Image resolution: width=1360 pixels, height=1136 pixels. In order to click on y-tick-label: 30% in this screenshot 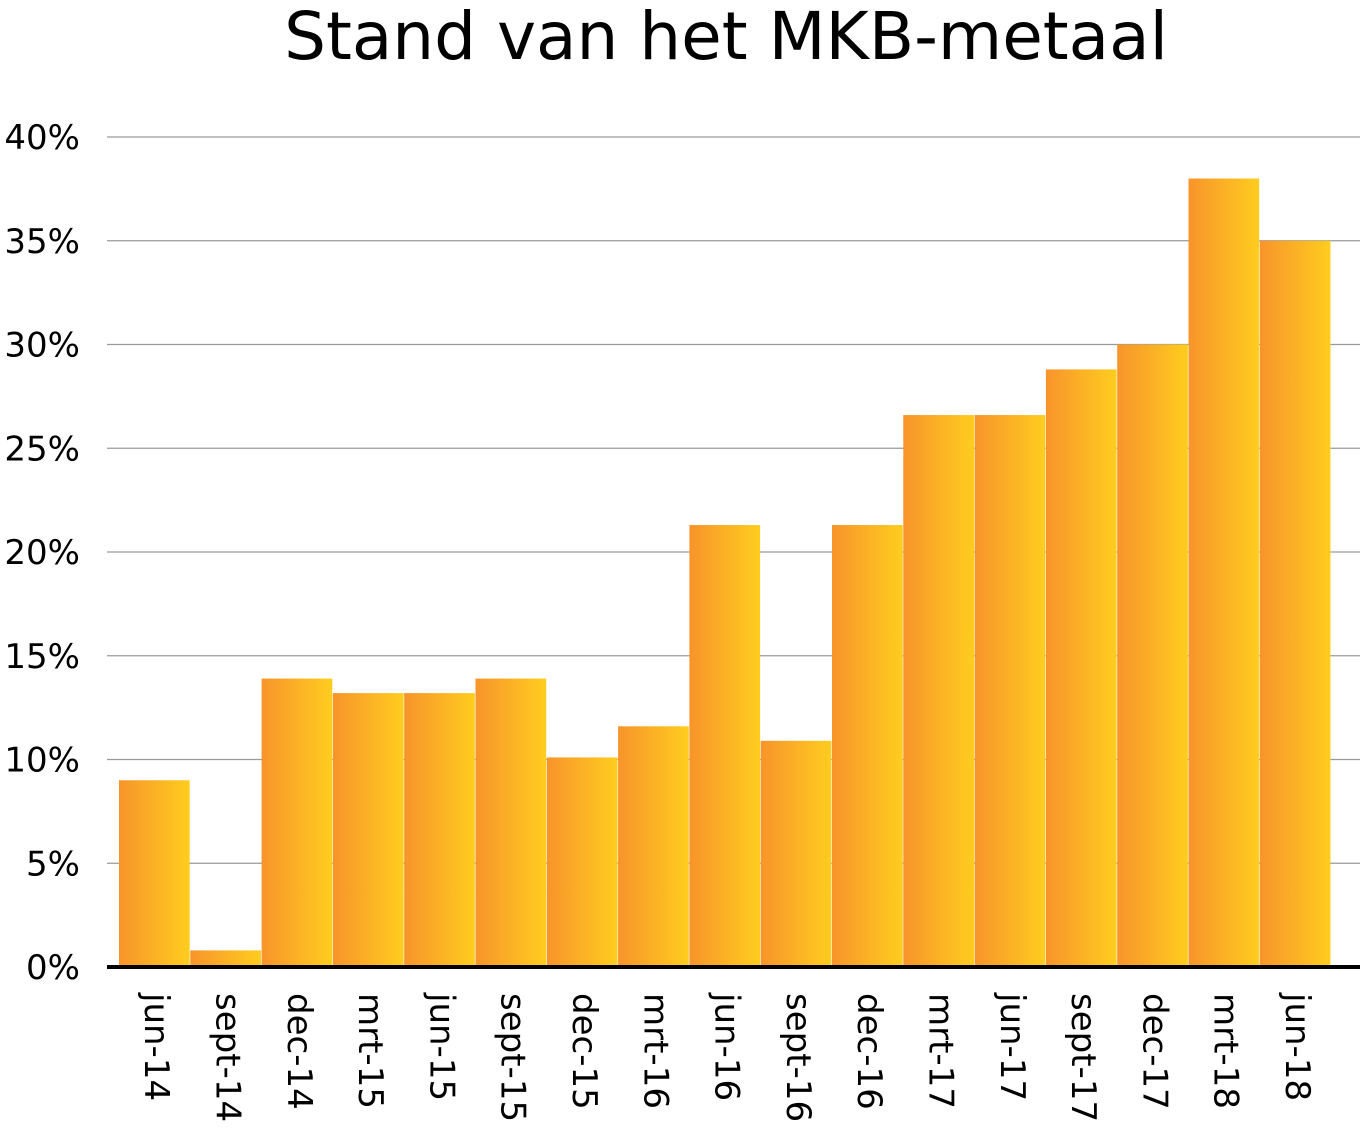, I will do `click(42, 346)`.